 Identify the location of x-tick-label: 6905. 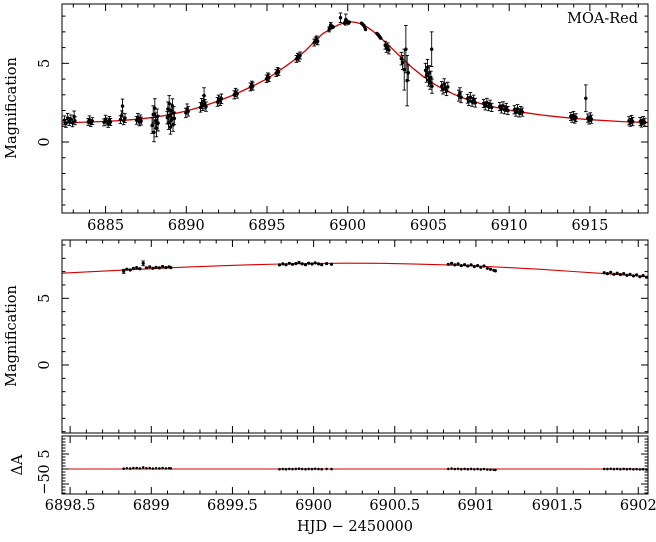
(428, 226).